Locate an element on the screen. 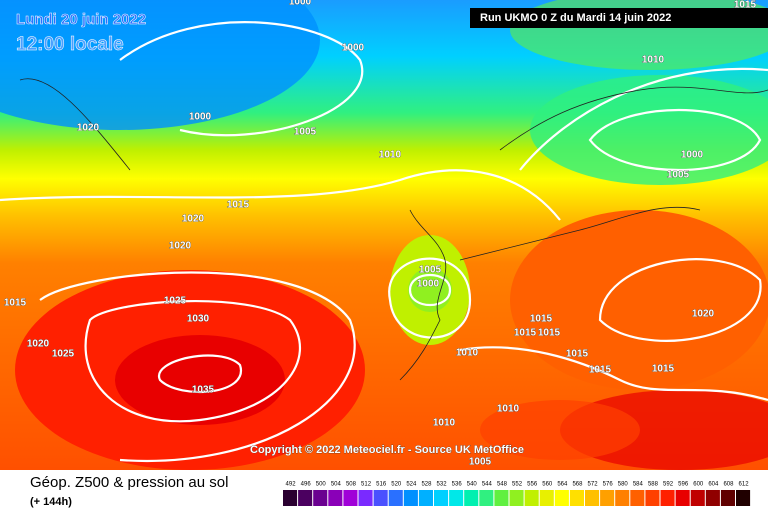  scale-label: 572 is located at coordinates (593, 485).